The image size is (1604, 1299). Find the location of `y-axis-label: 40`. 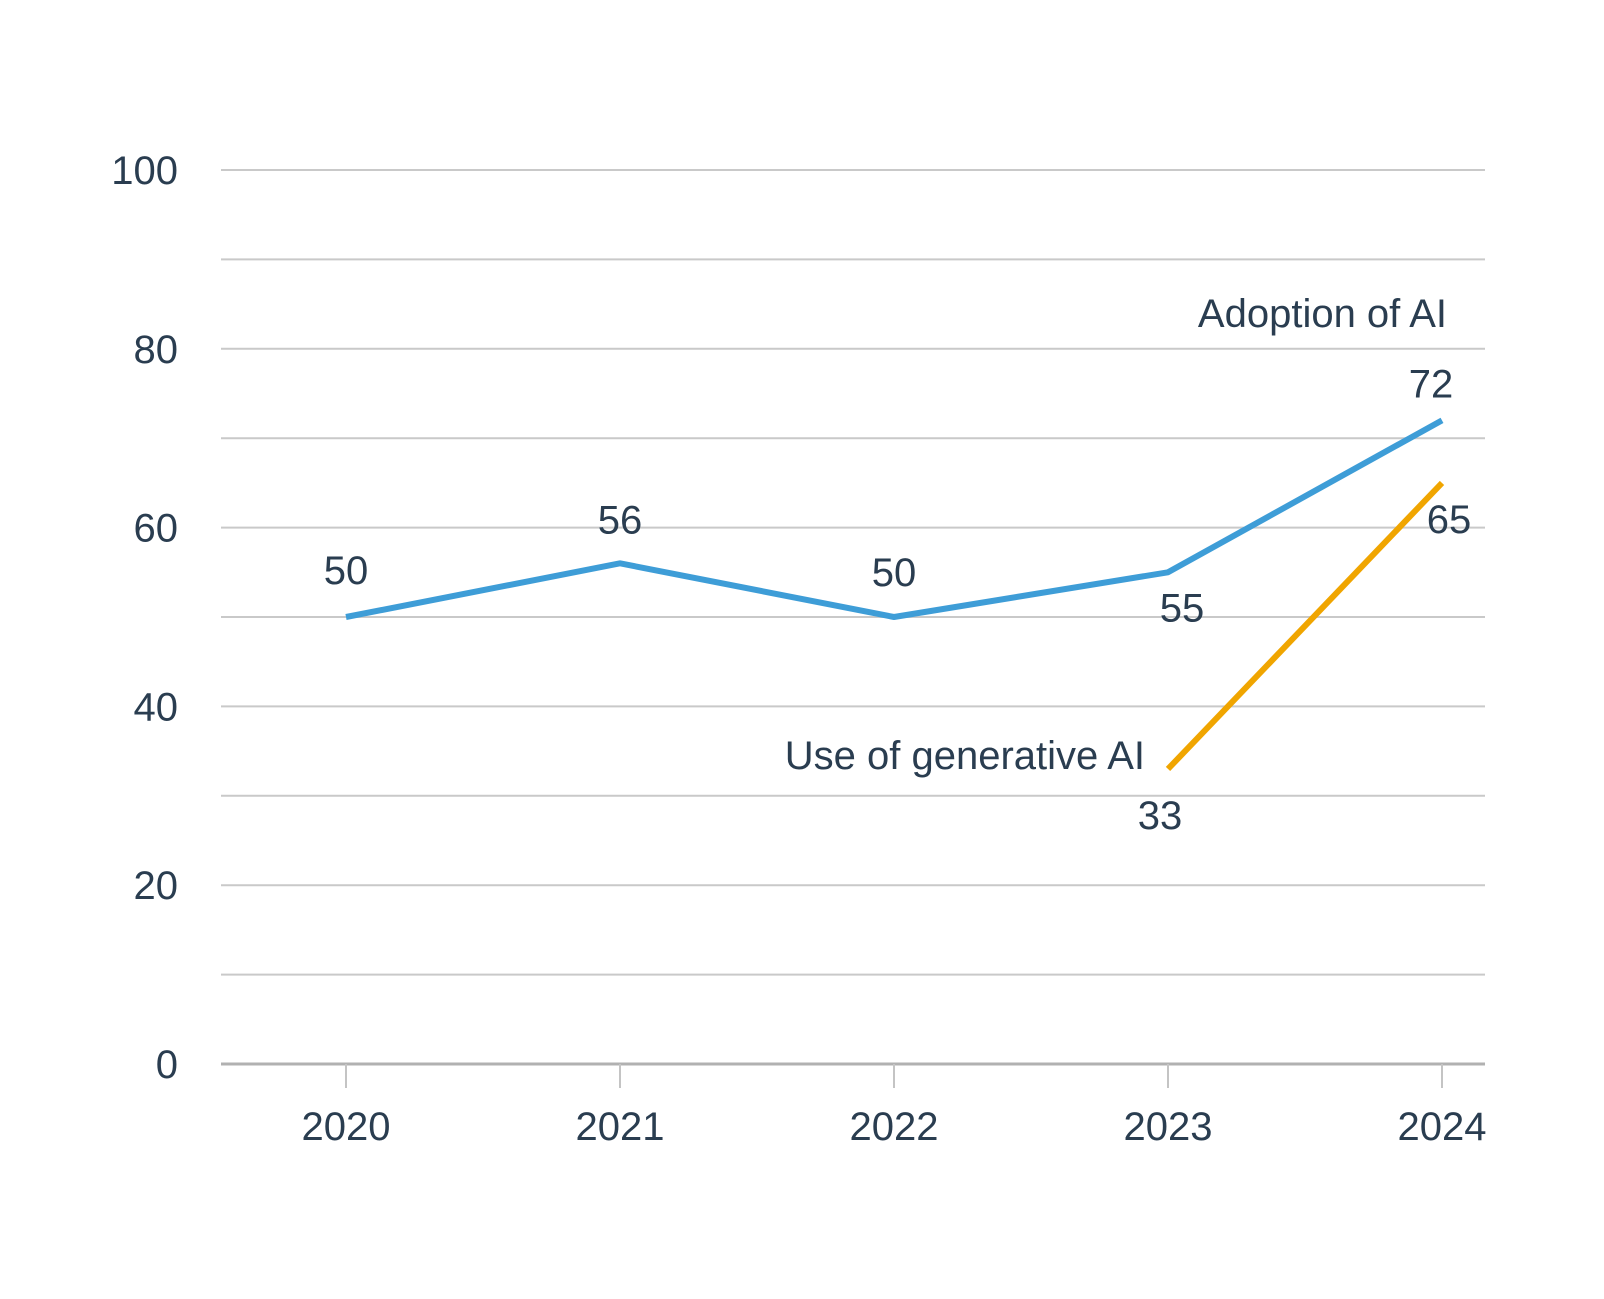

y-axis-label: 40 is located at coordinates (156, 707).